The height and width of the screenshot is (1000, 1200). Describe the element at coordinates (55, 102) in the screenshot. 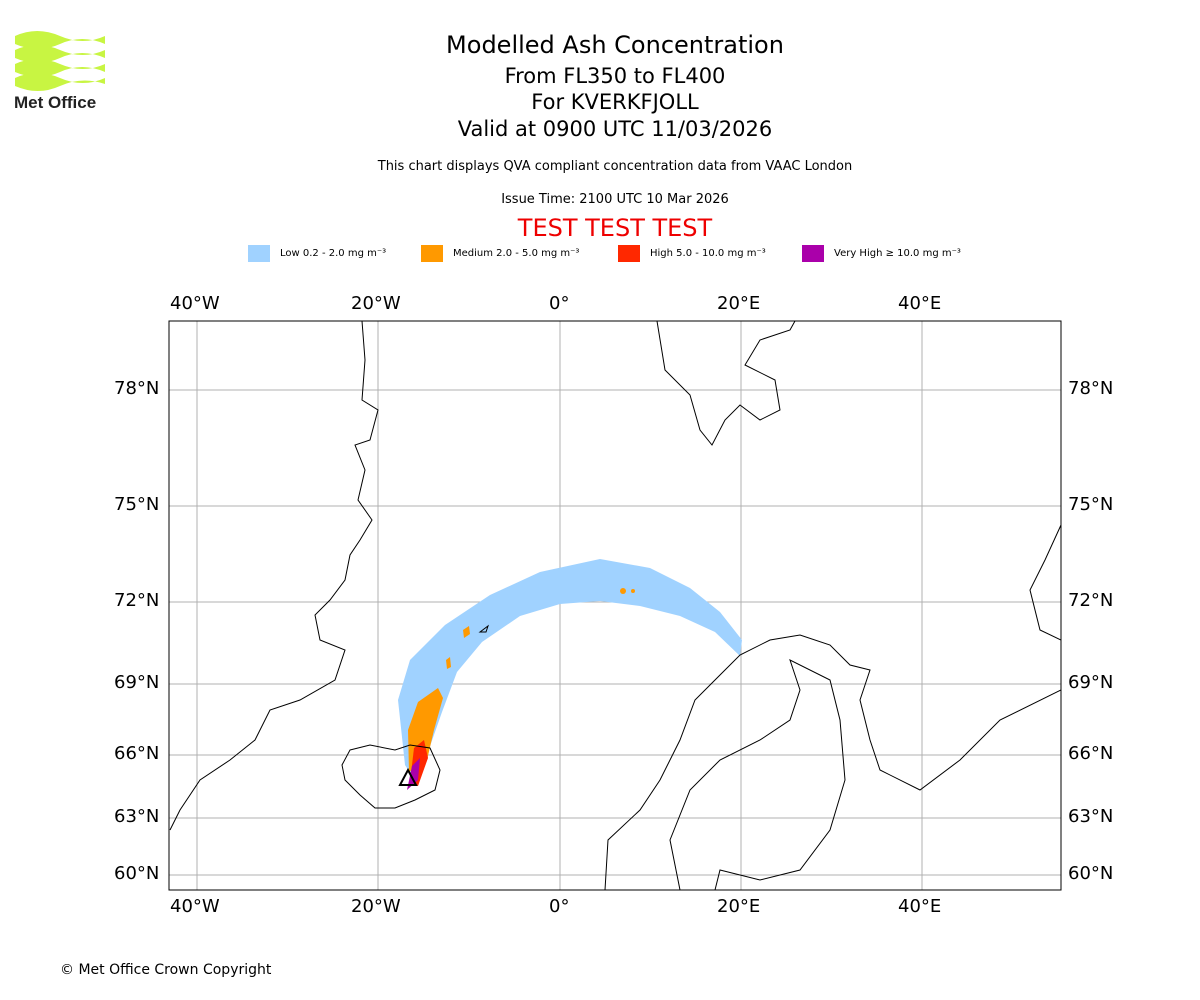

I see `svg-text: Met Office` at that location.